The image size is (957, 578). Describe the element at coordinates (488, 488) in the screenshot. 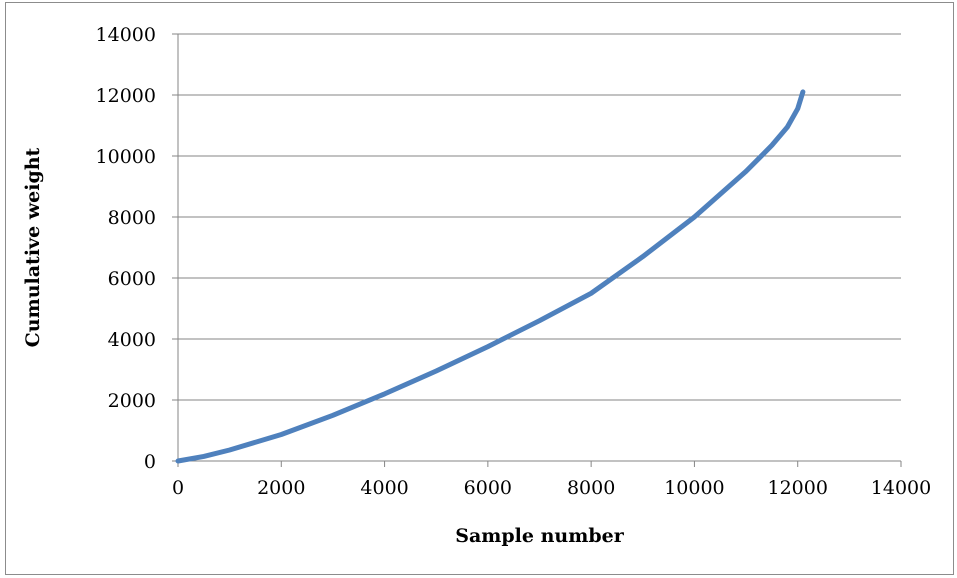

I see `x-tick-label: 6000` at that location.